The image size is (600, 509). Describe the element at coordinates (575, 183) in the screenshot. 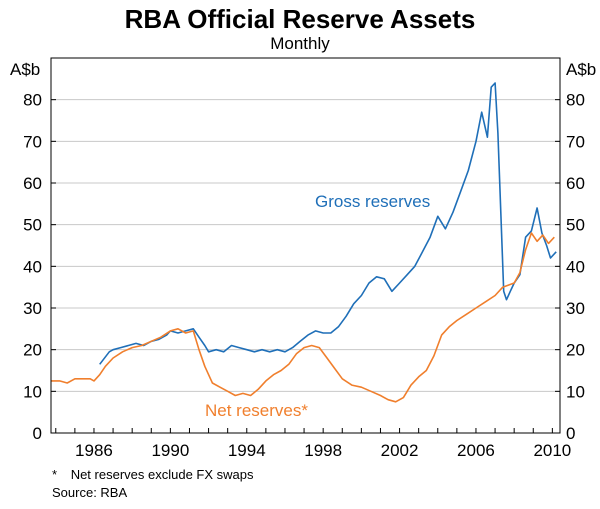

I see `y-tick-label-right: 60` at that location.